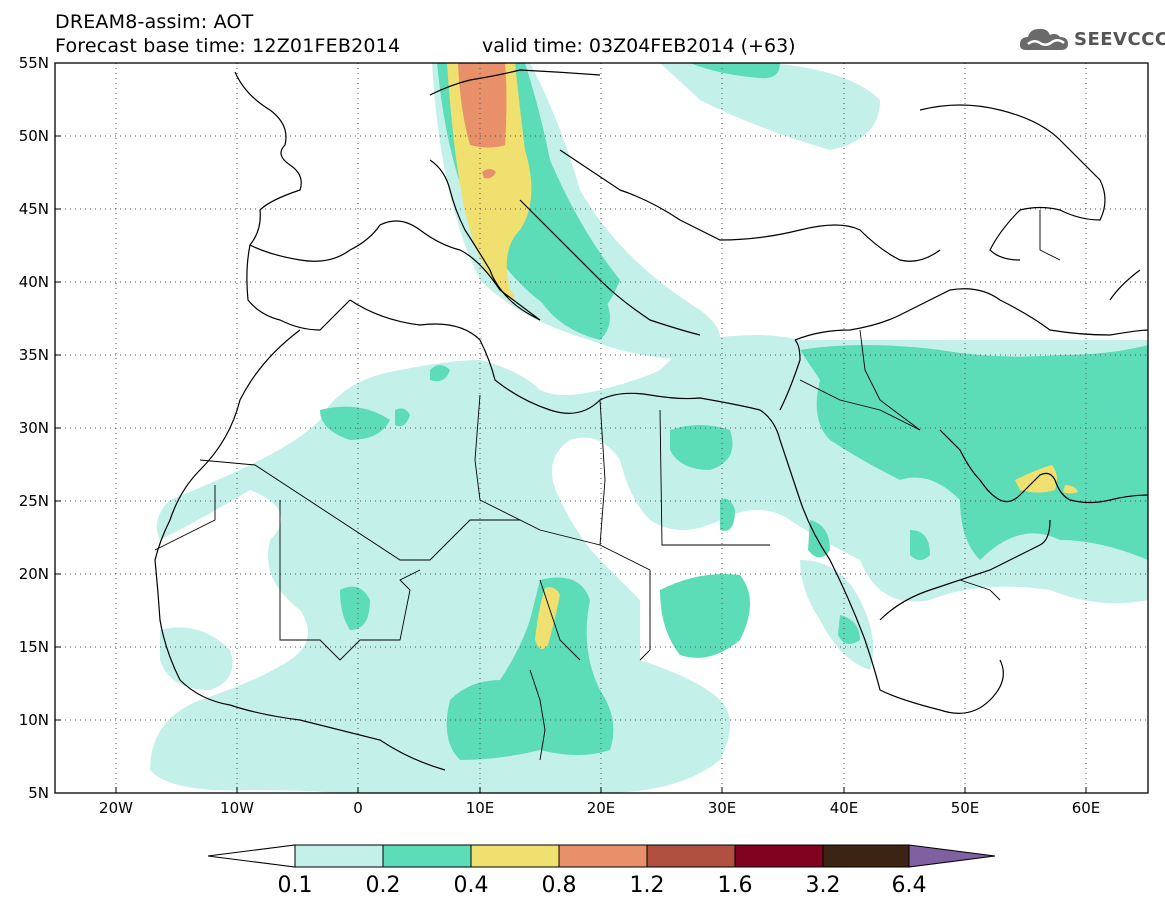  I want to click on lon-labels: 20W 10W 0 10E 20E 30E 40E 50E 60E, so click(599, 808).